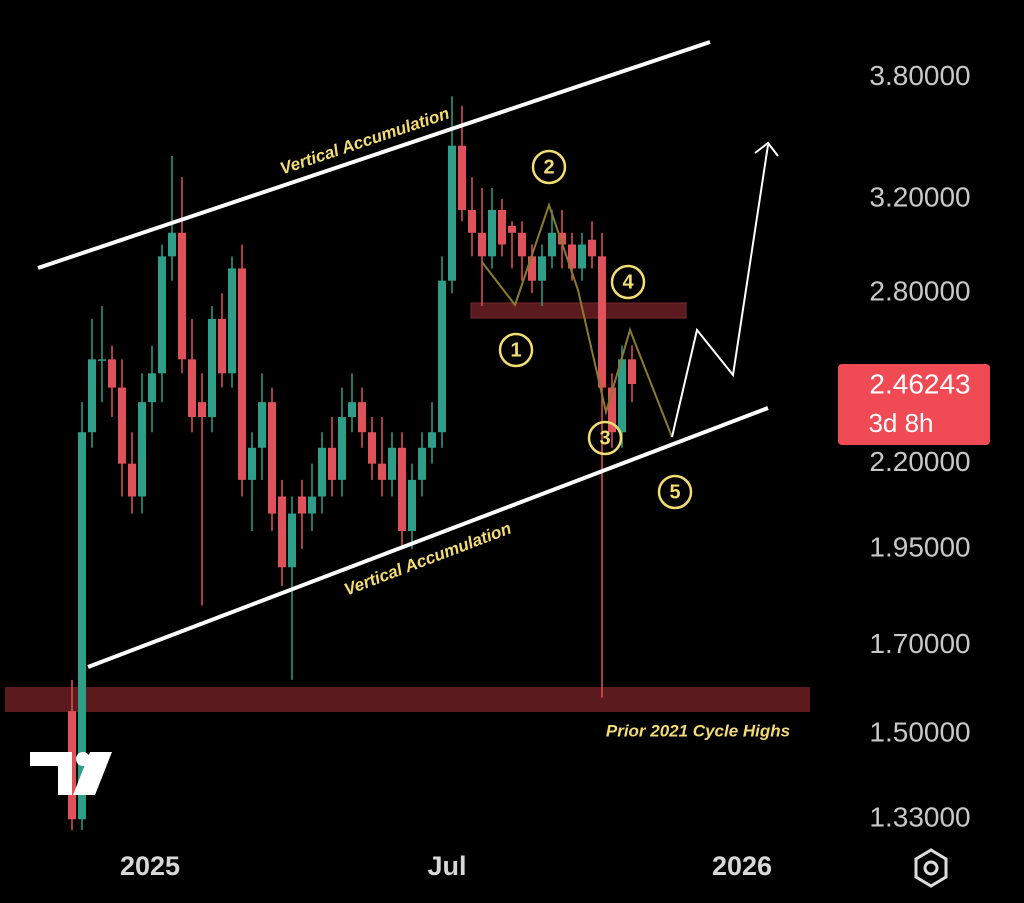  Describe the element at coordinates (919, 643) in the screenshot. I see `y-tick-label: 1.70000` at that location.